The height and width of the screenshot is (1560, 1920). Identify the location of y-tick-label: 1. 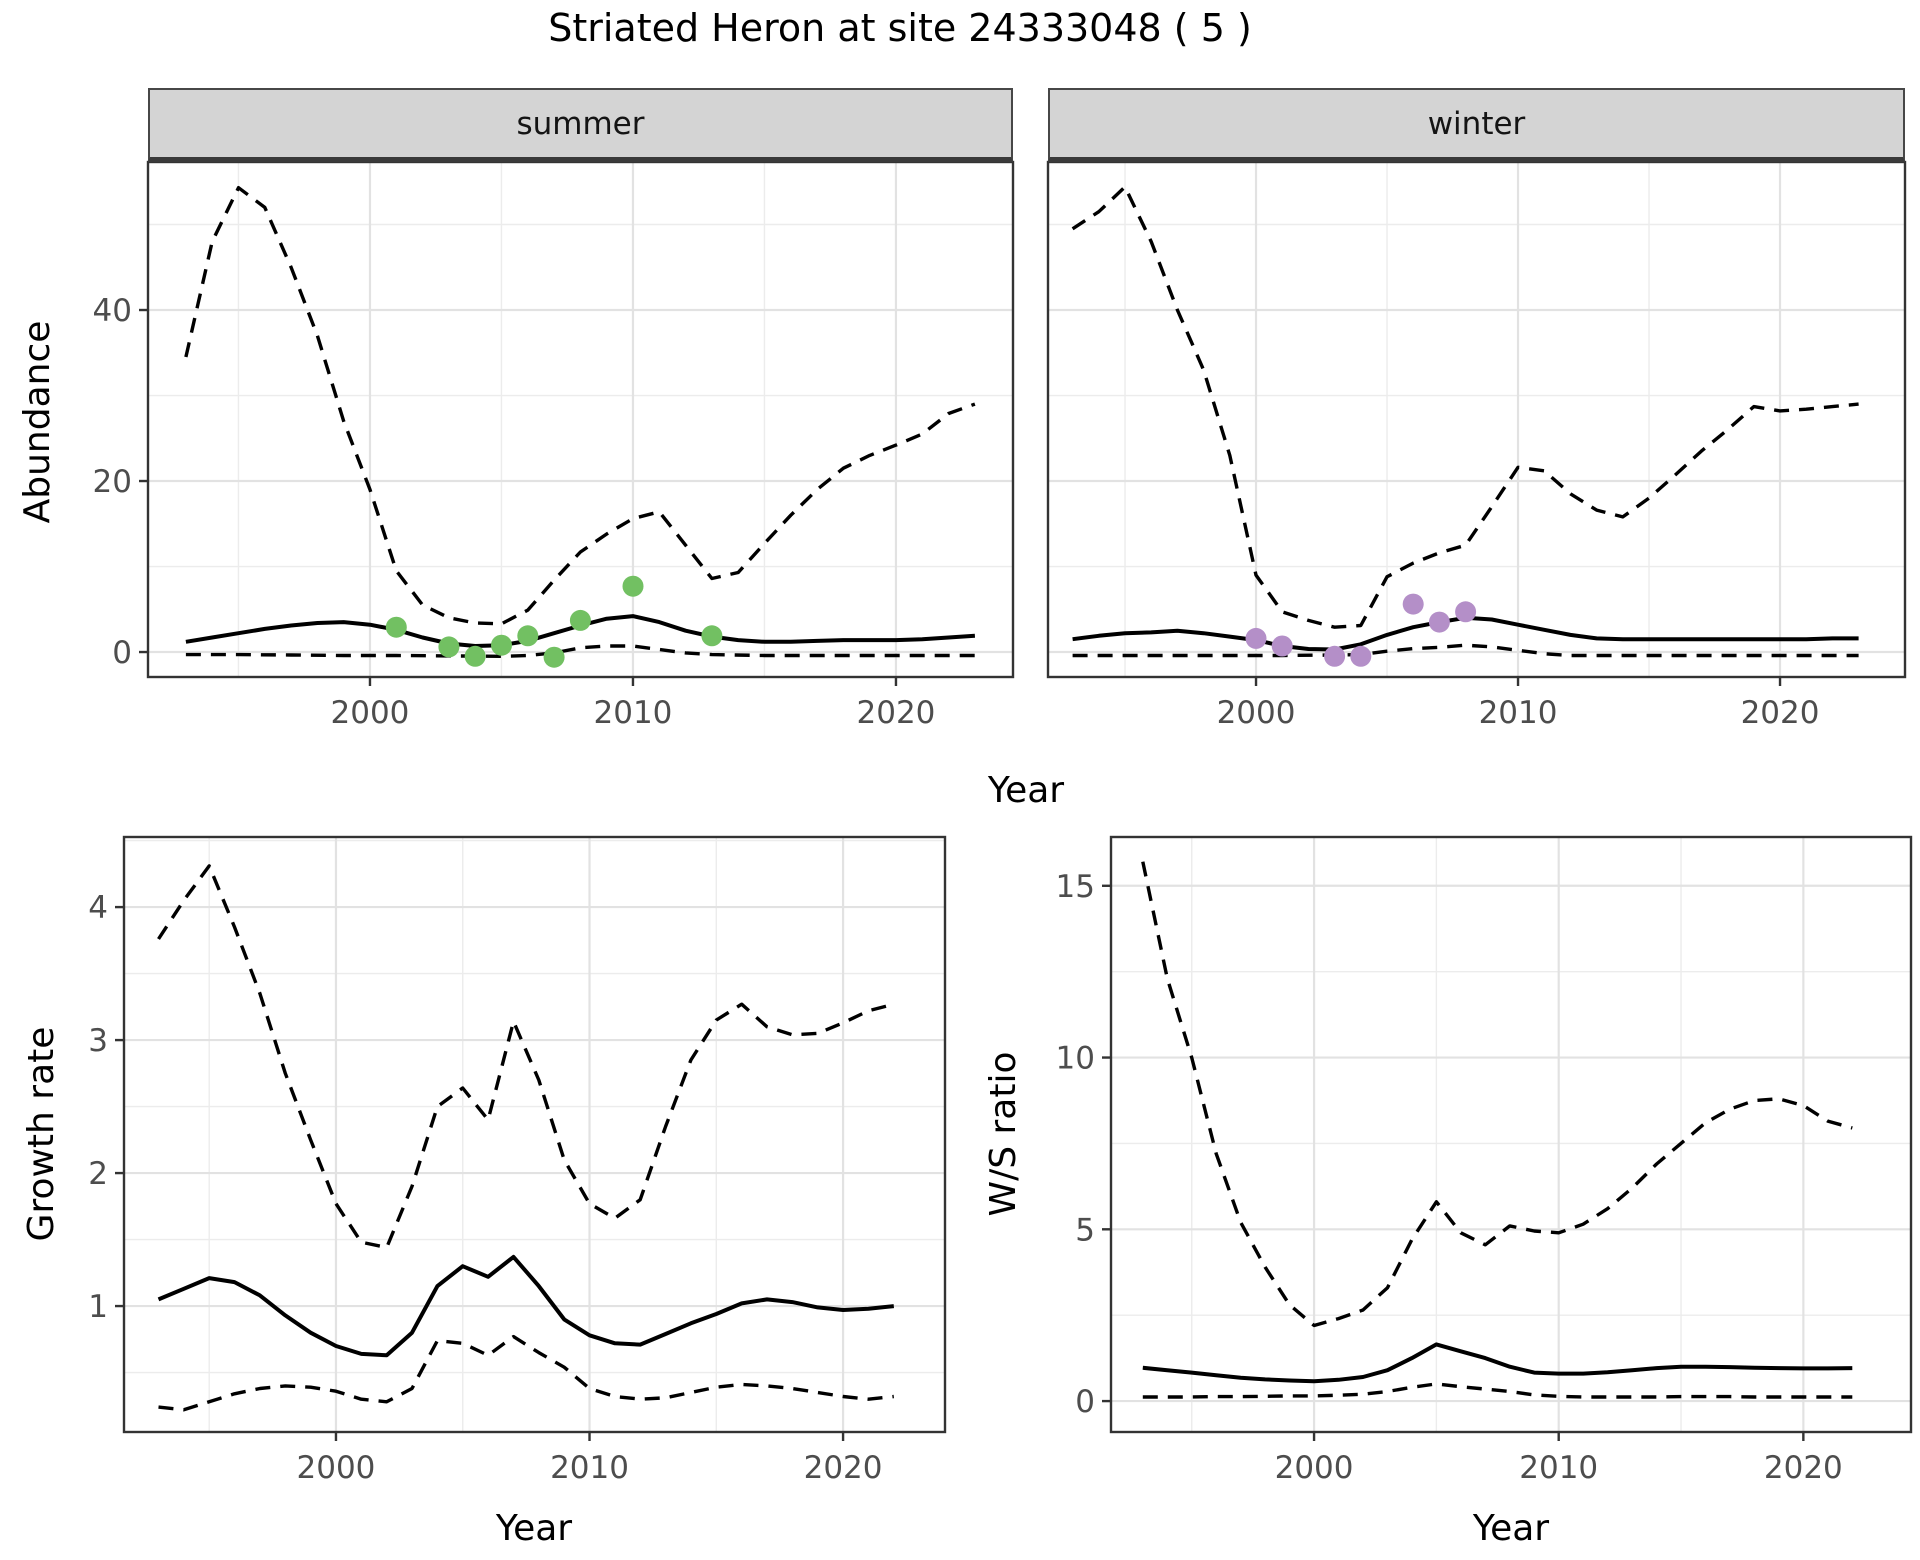
(98, 1307).